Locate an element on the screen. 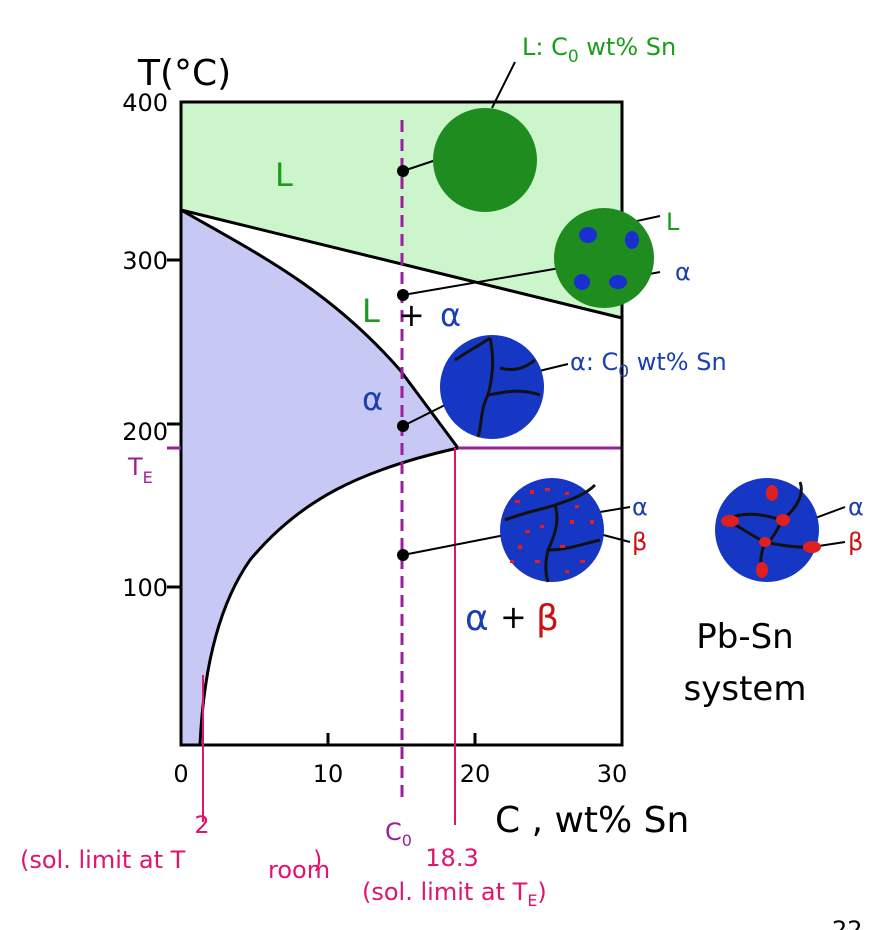  c0-main: C is located at coordinates (393, 832).